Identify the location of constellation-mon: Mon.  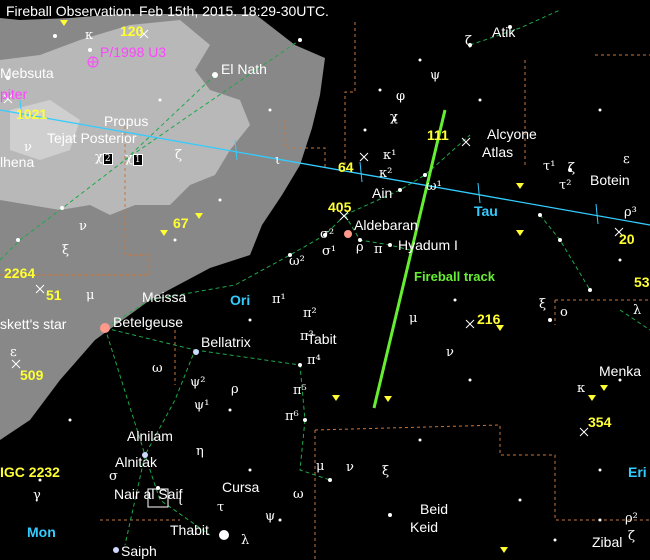
(41, 532).